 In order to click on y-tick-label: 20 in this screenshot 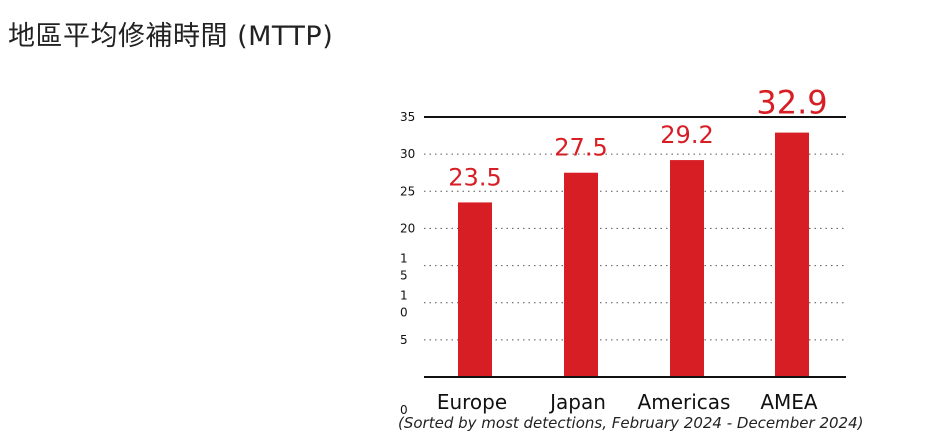, I will do `click(407, 228)`.